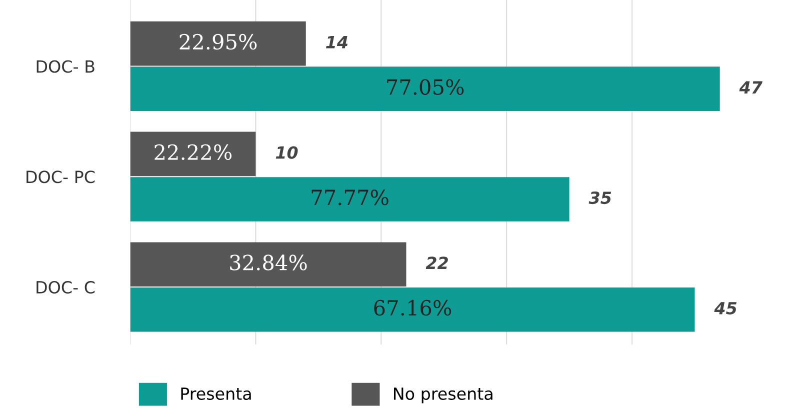  I want to click on data-label: 35, so click(600, 197).